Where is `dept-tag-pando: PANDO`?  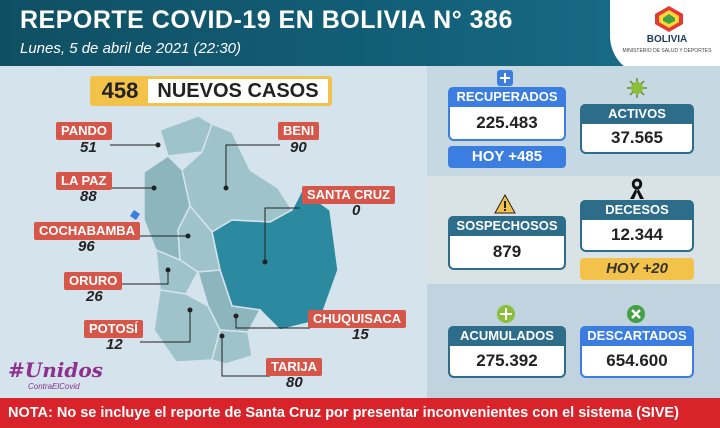 dept-tag-pando: PANDO is located at coordinates (84, 131).